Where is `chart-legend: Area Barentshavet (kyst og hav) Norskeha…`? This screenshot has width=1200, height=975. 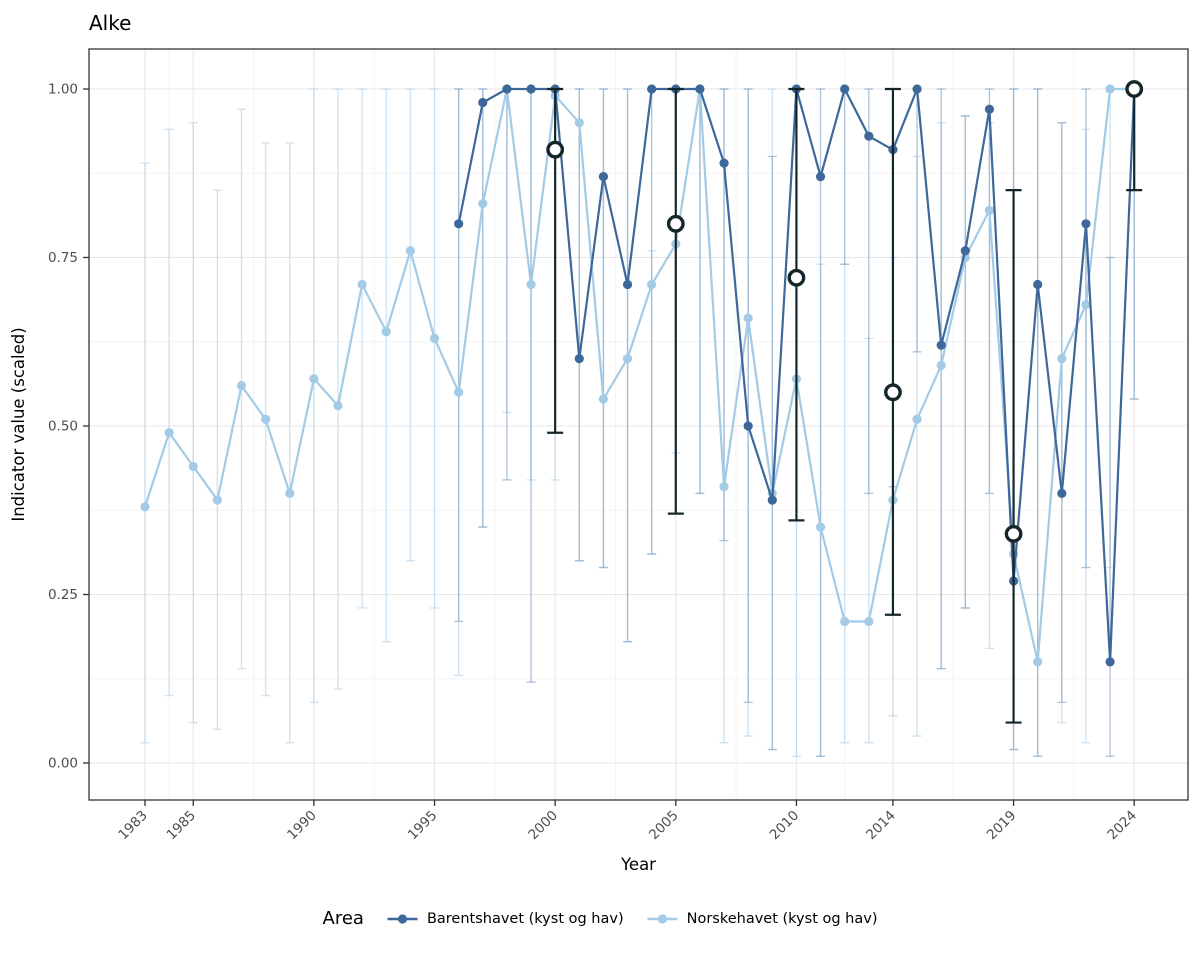 chart-legend: Area Barentshavet (kyst og hav) Norskeha… is located at coordinates (600, 918).